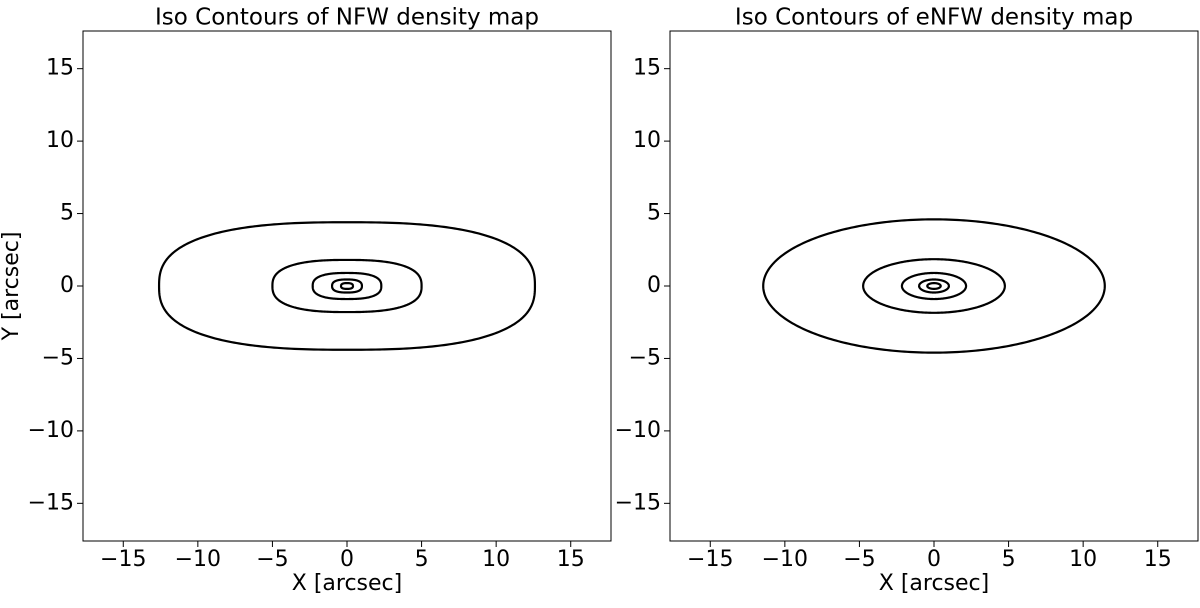  What do you see at coordinates (347, 18) in the screenshot?
I see `chart-title: Iso Contours of NFW density map` at bounding box center [347, 18].